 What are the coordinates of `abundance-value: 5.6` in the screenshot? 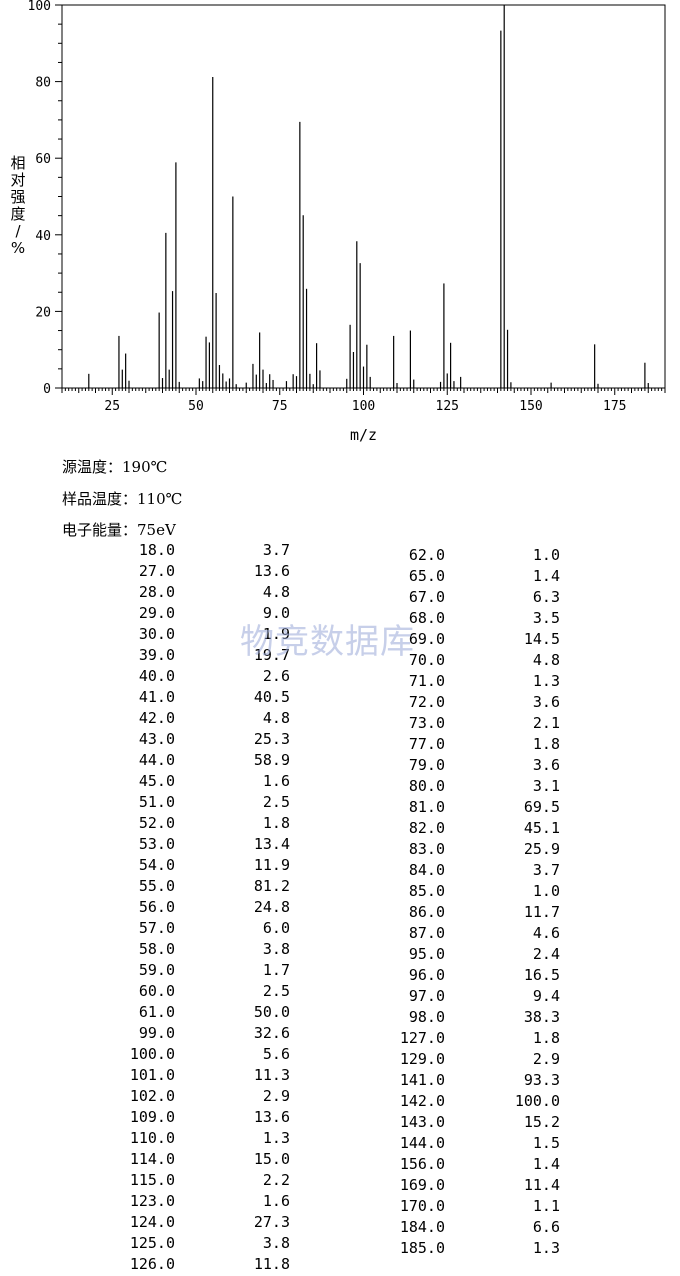 It's located at (276, 1054).